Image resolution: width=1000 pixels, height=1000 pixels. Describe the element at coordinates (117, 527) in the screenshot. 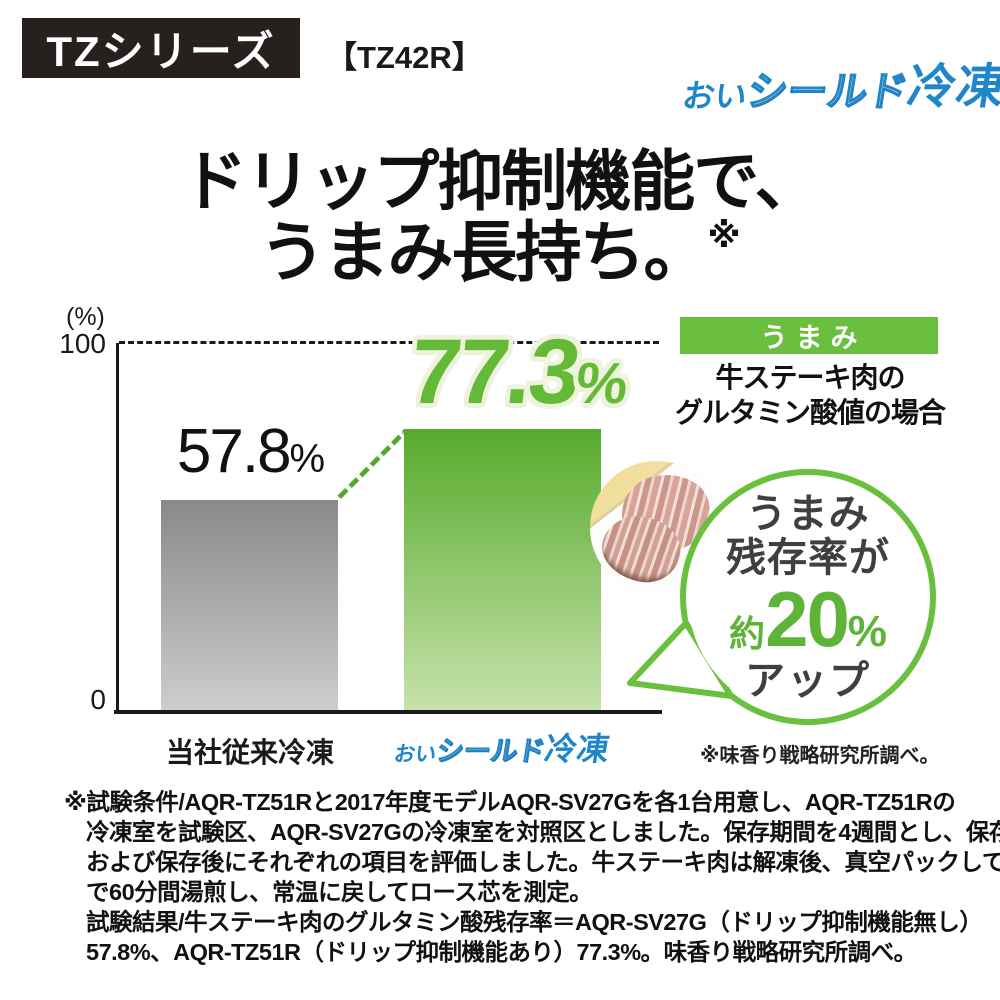

I see `y-axis-line` at that location.